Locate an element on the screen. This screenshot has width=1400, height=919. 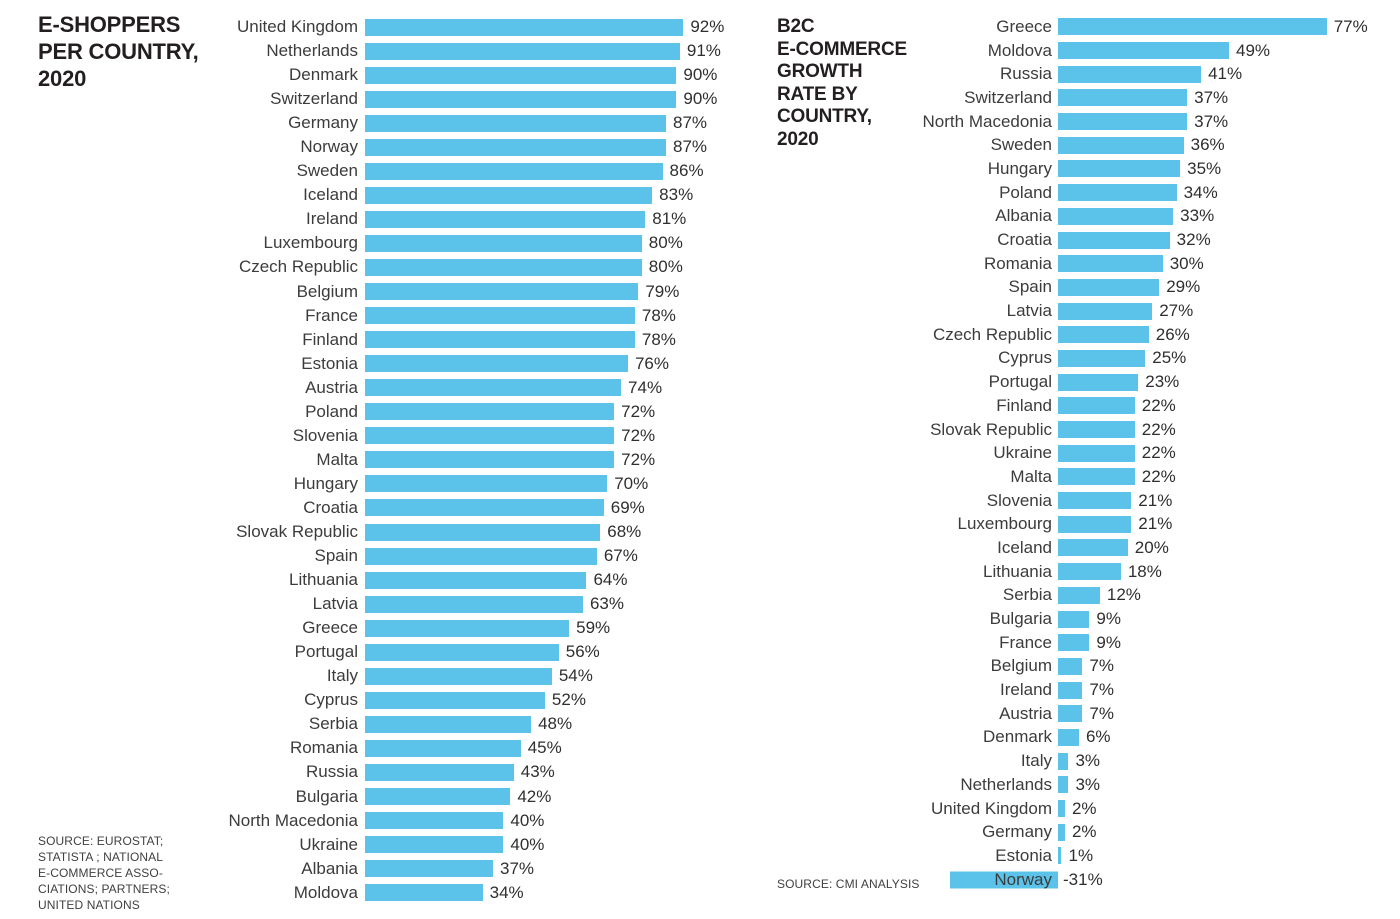
country-label-text: Bulgaria is located at coordinates (326, 796).